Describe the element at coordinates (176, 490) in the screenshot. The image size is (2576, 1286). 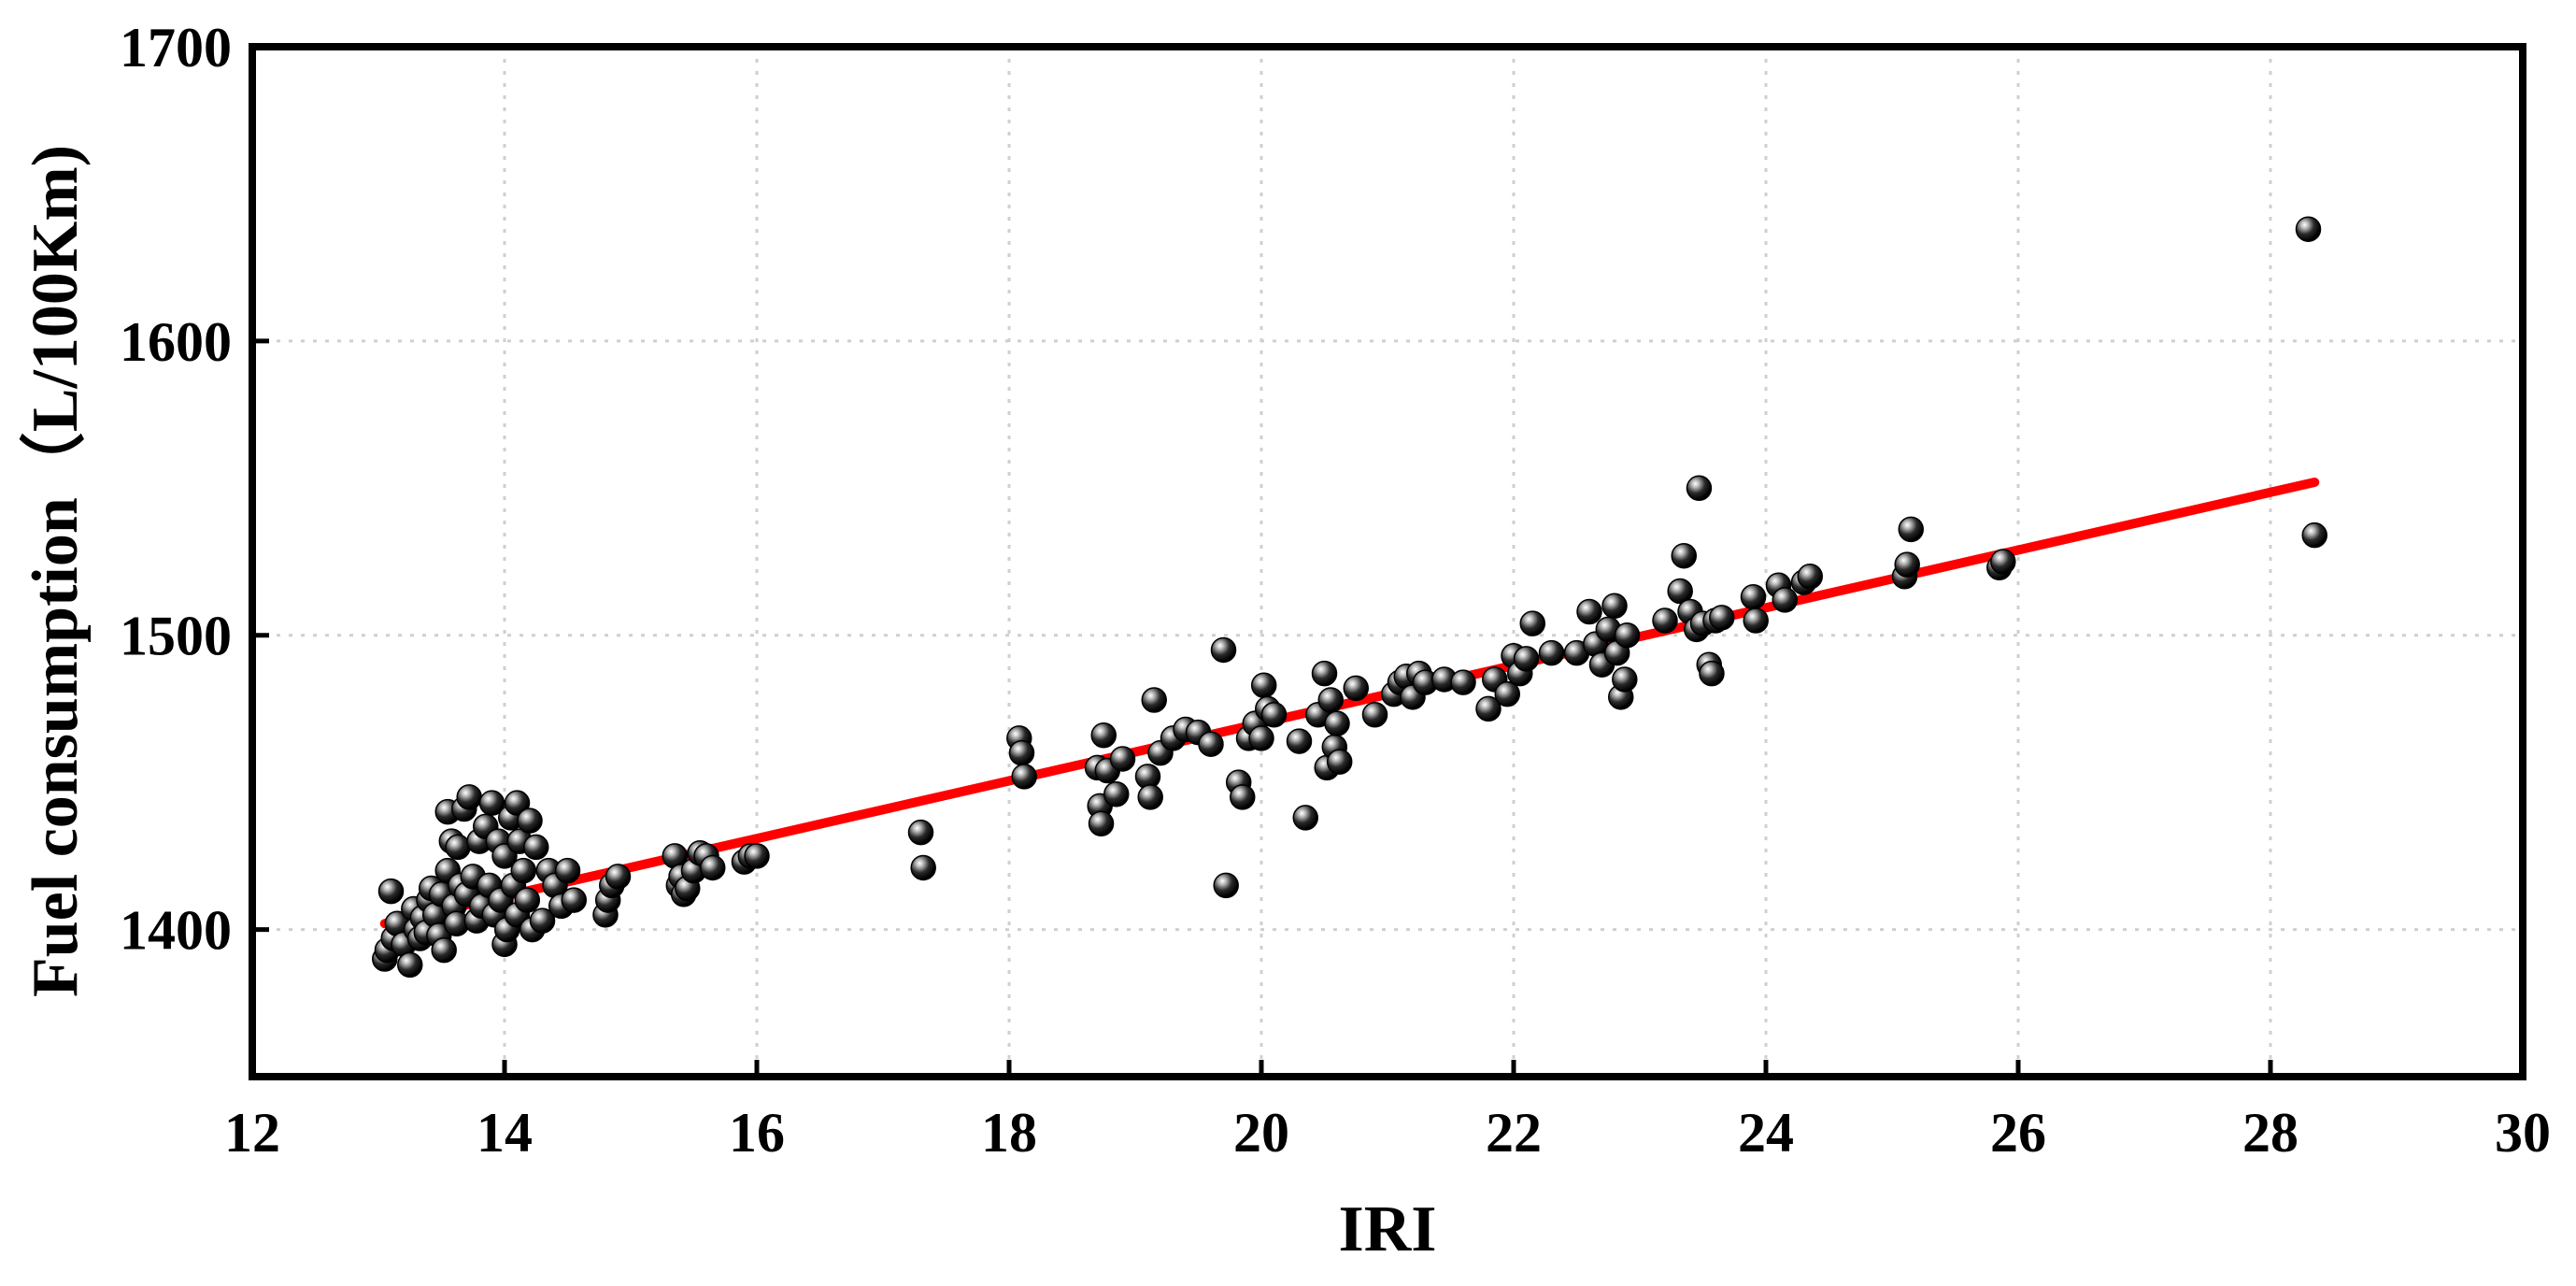
I see `y-tick-labels: 1400 1500 1600 1700` at that location.